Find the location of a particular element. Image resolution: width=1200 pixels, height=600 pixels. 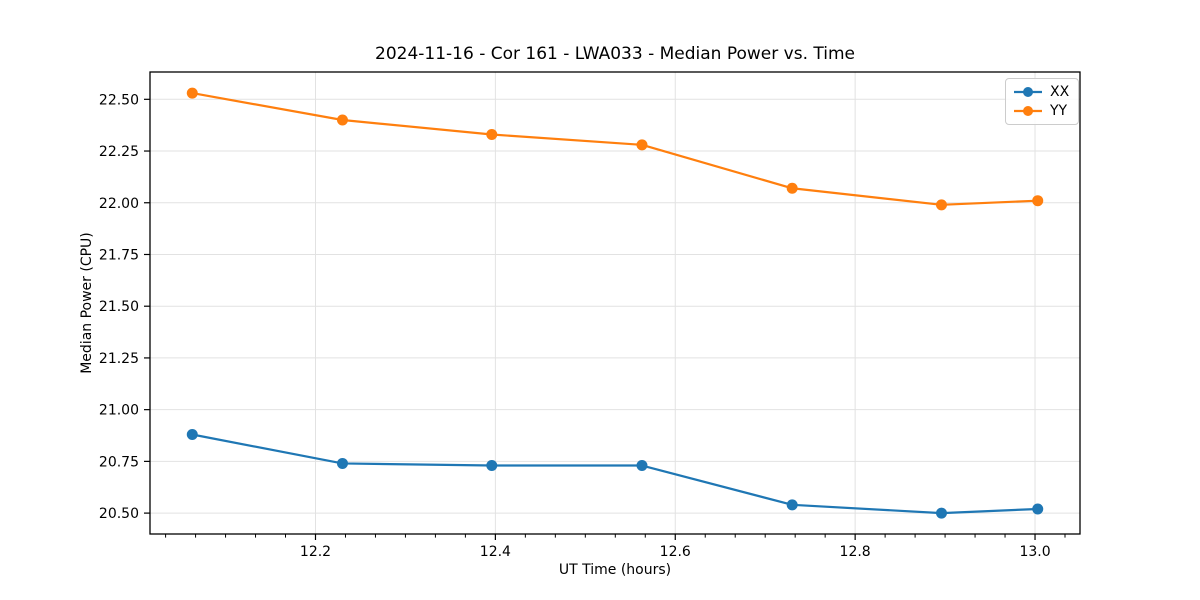

y-tick-label: 21.75 is located at coordinates (119, 255).